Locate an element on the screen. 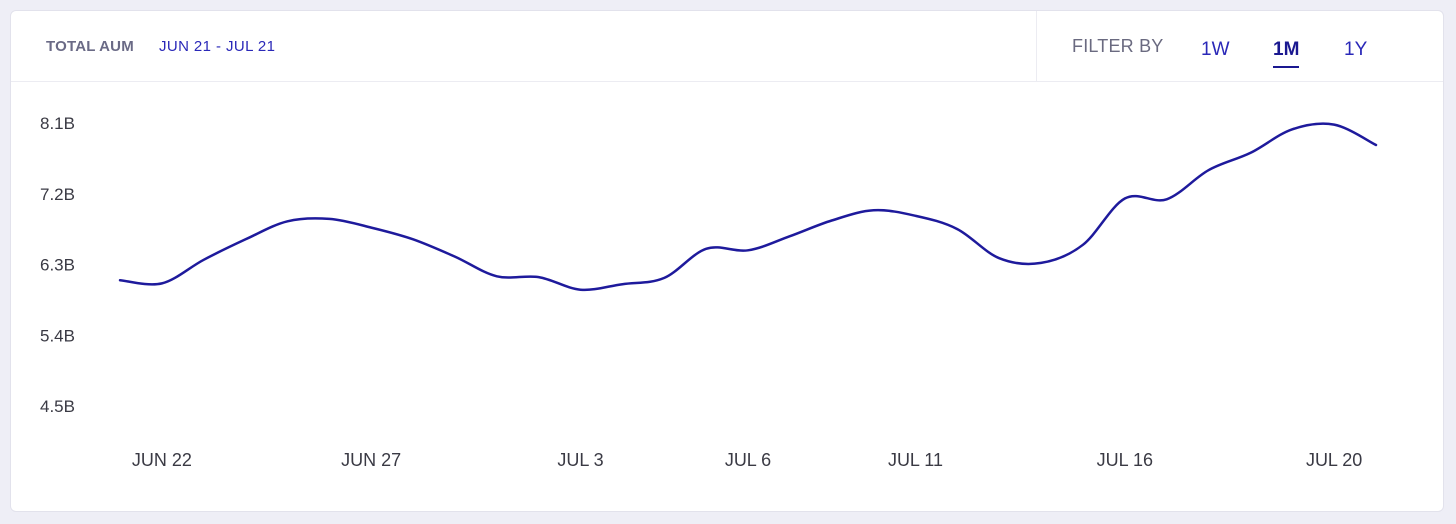 This screenshot has width=1456, height=524. x-tick-label: JUL 16 is located at coordinates (1125, 460).